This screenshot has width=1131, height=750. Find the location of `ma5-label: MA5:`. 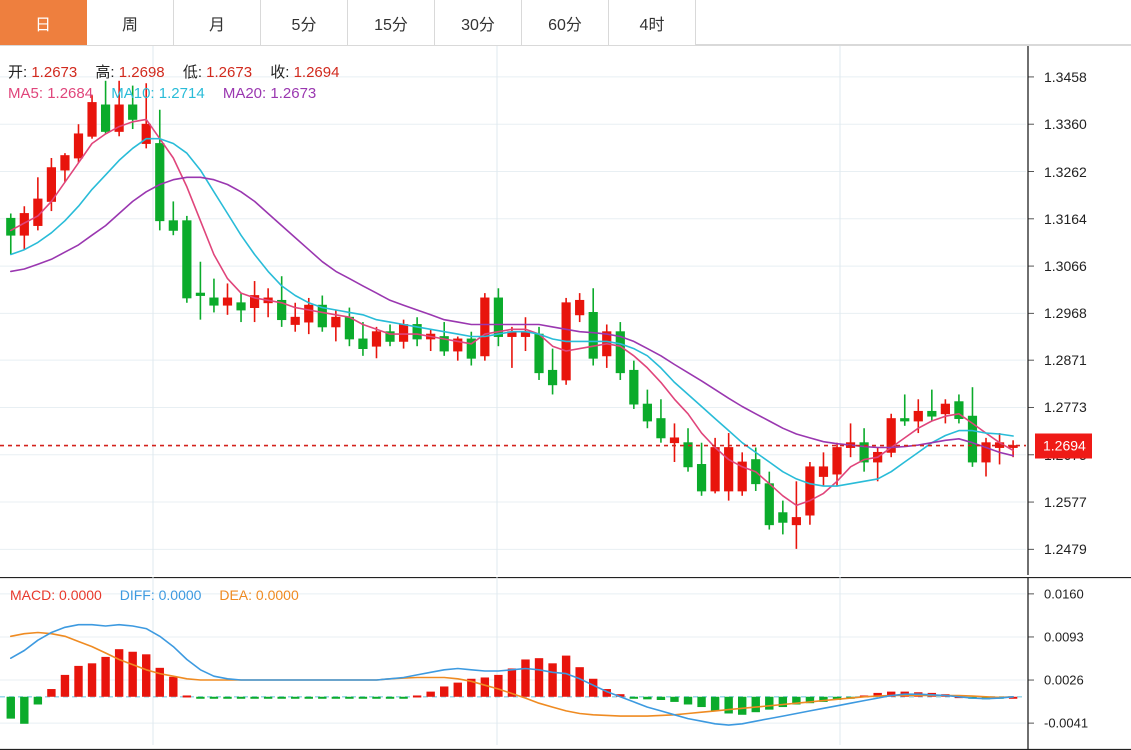

ma5-label: MA5: is located at coordinates (26, 93).